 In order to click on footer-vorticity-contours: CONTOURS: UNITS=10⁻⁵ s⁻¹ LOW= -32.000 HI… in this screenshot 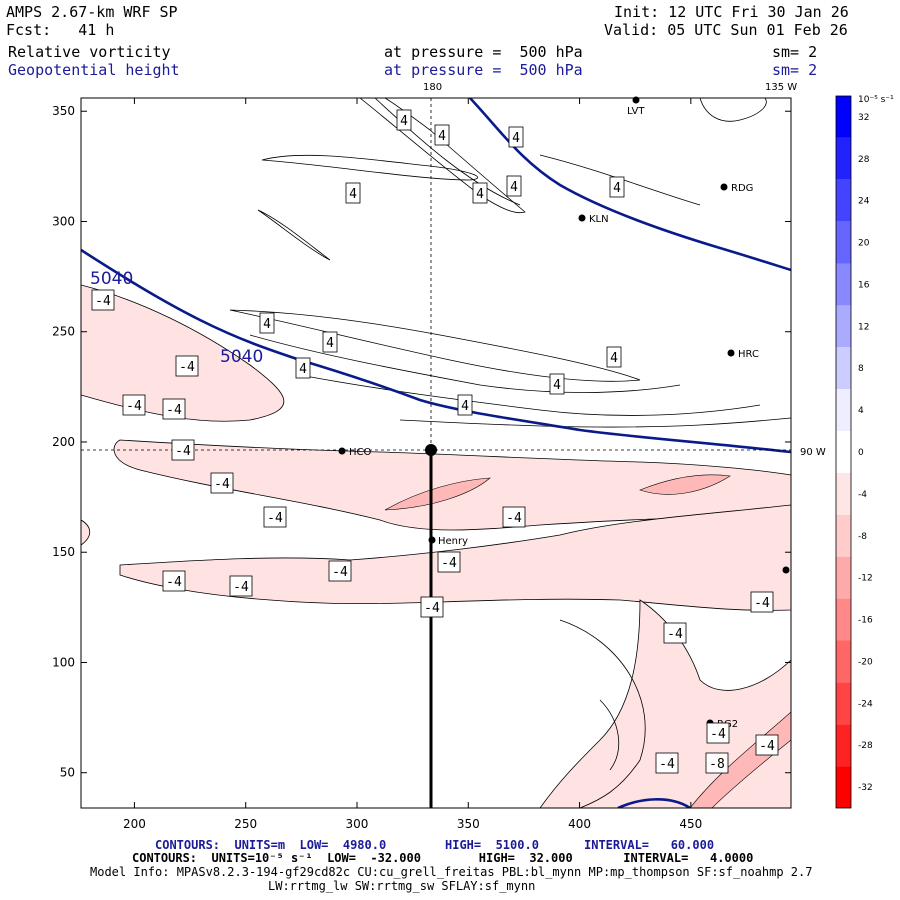, I will do `click(443, 858)`.